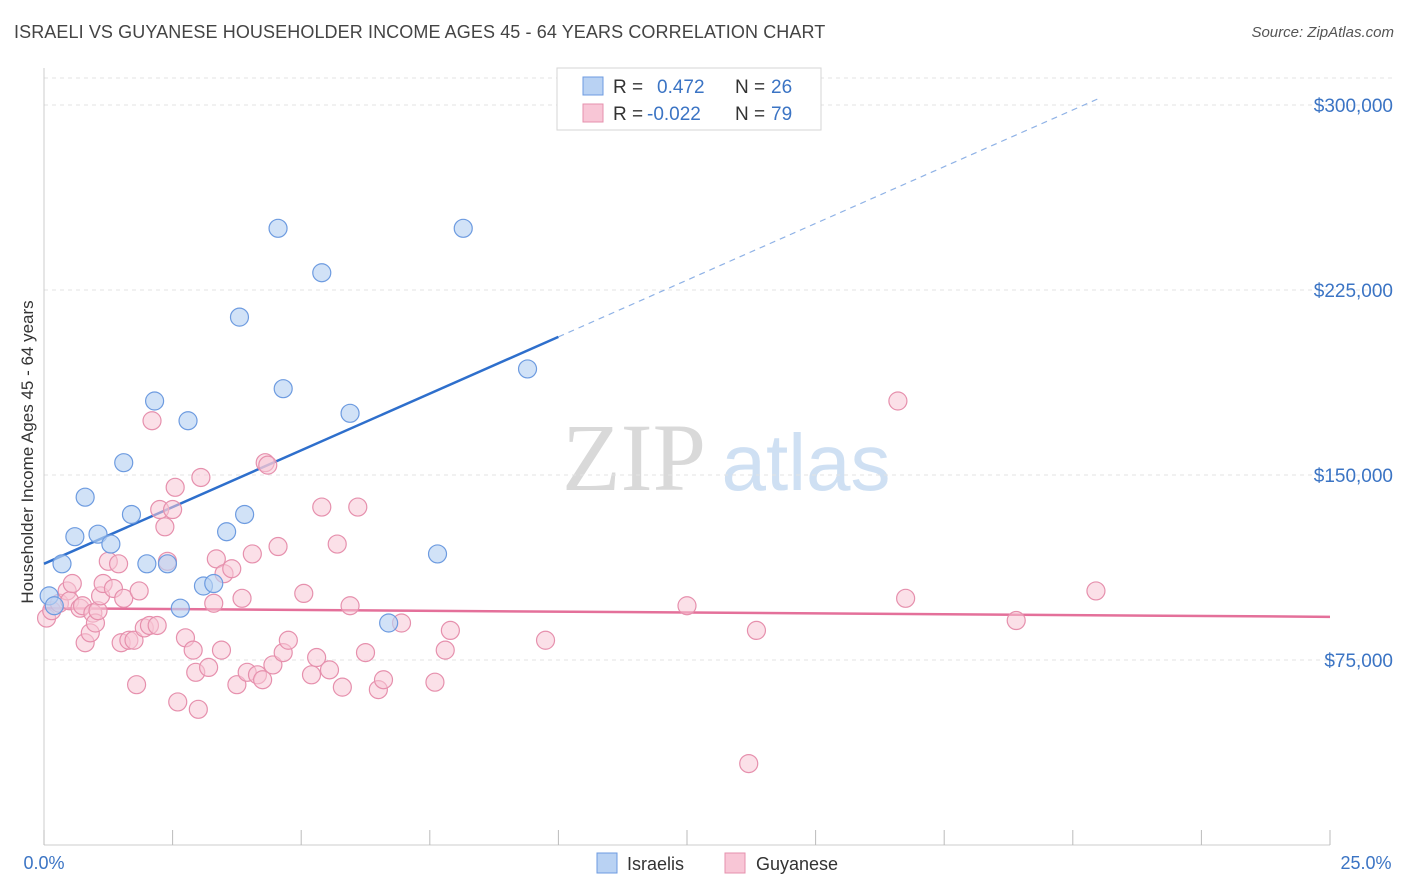  Describe the element at coordinates (628, 114) in the screenshot. I see `legend-r-label-guyanese: R =` at that location.